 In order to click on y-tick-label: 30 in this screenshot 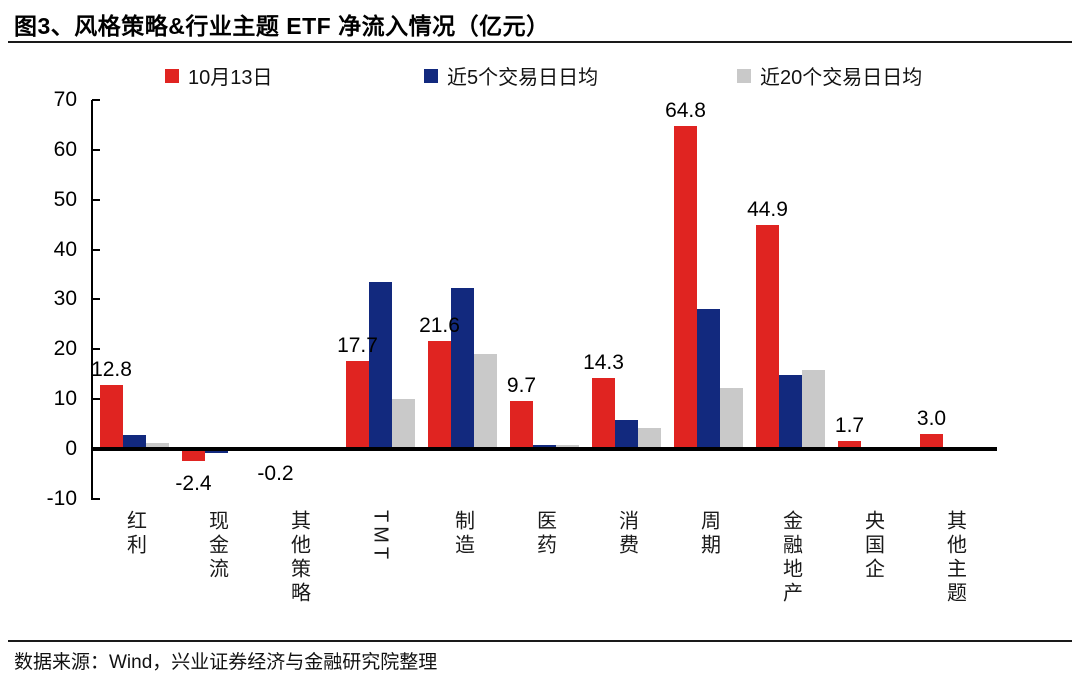, I will do `click(65, 299)`.